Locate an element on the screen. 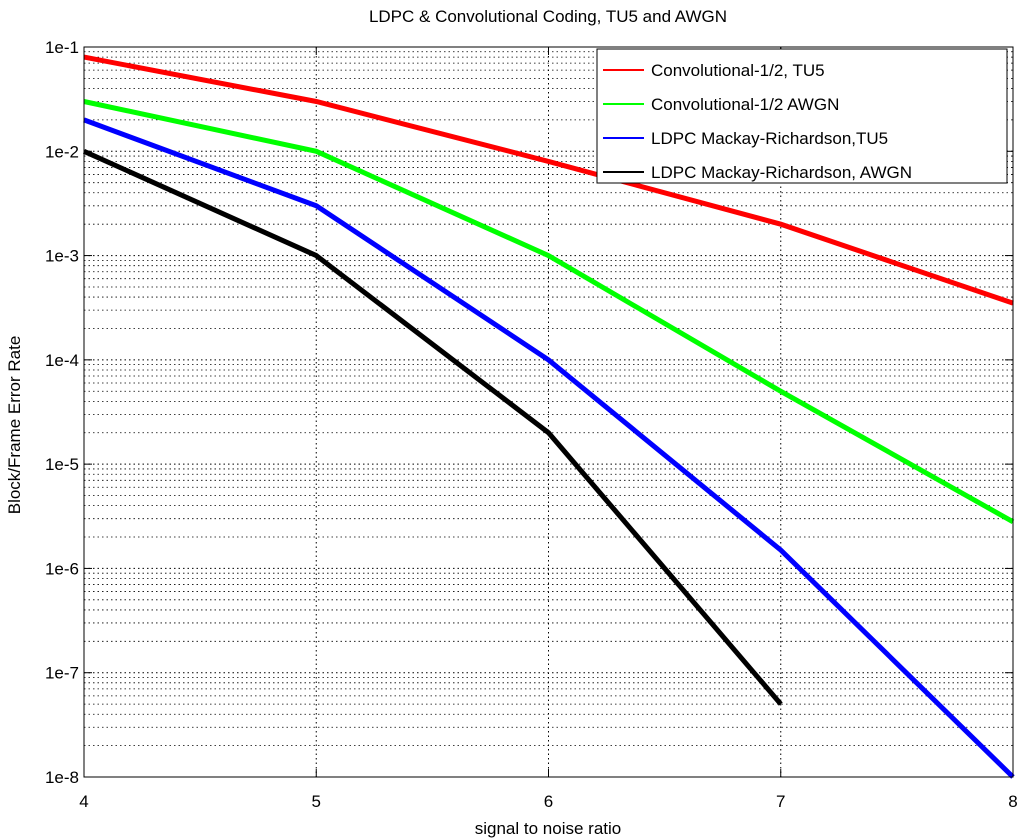 The image size is (1023, 839). y-axis-label: Block/Frame Error Rate is located at coordinates (14, 425).